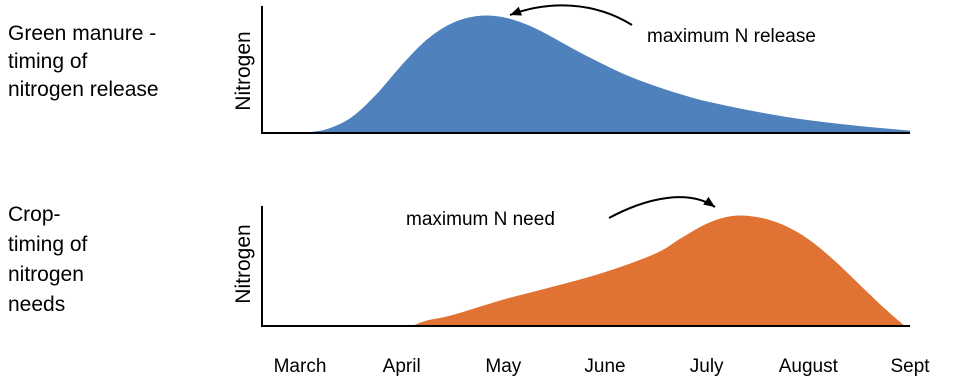 The width and height of the screenshot is (971, 379). Describe the element at coordinates (910, 366) in the screenshot. I see `x-tick-label: Sept` at that location.